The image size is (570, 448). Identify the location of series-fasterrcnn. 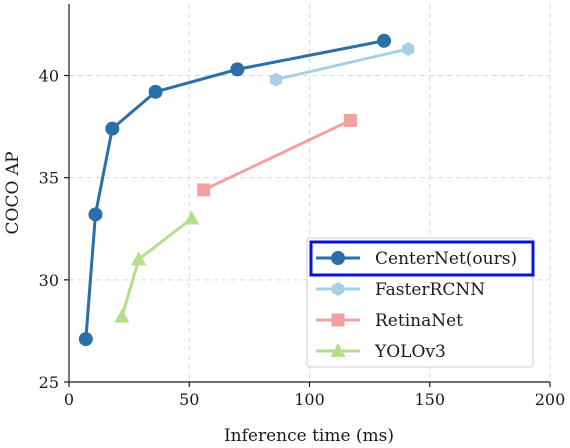
(342, 64).